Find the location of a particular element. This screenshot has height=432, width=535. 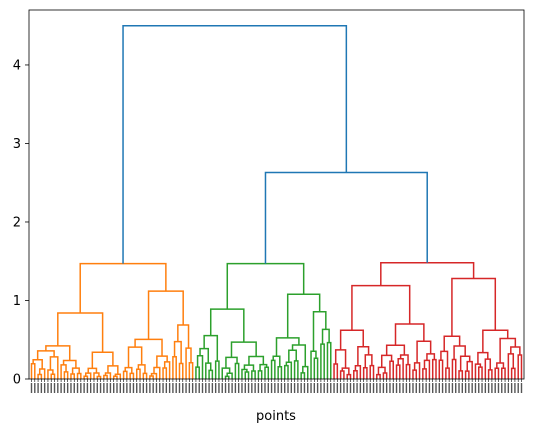

y-axis: 0 1 2 3 4 is located at coordinates (21, 223).